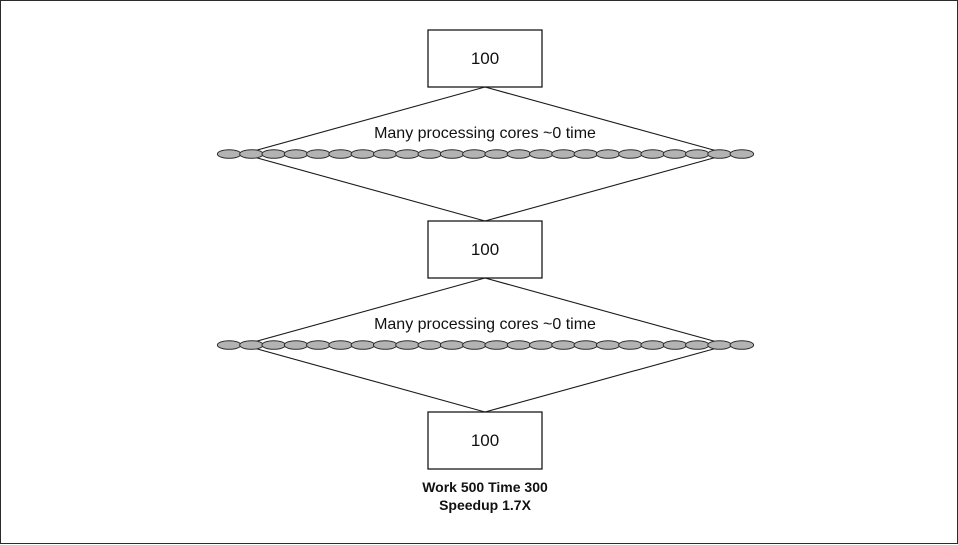 This screenshot has height=545, width=958. I want to click on summary-speedup: Speedup 1.7X, so click(485, 505).